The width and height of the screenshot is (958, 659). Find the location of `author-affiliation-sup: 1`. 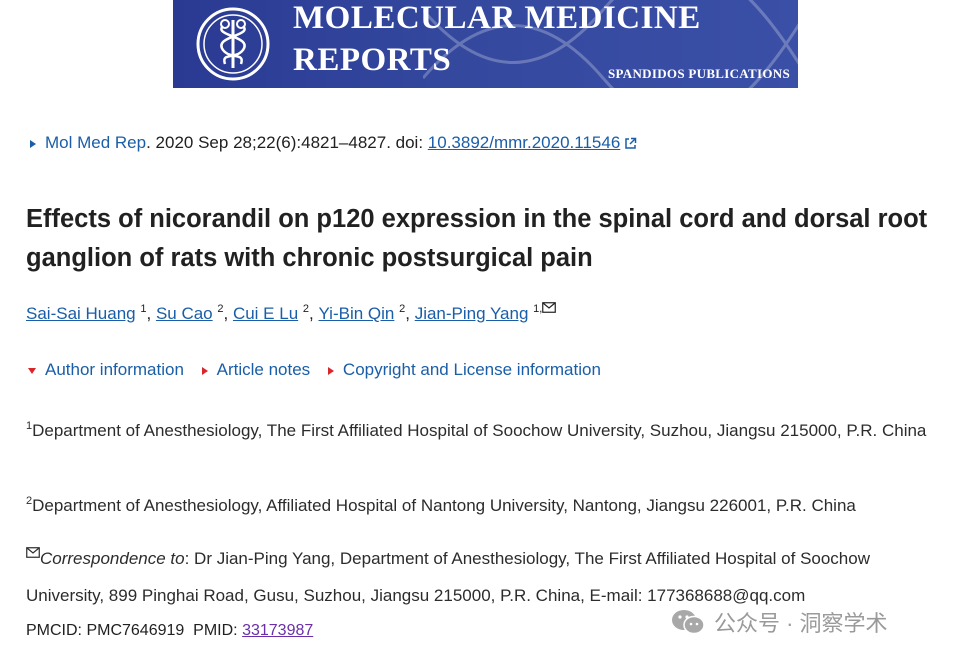

author-affiliation-sup: 1 is located at coordinates (143, 309).